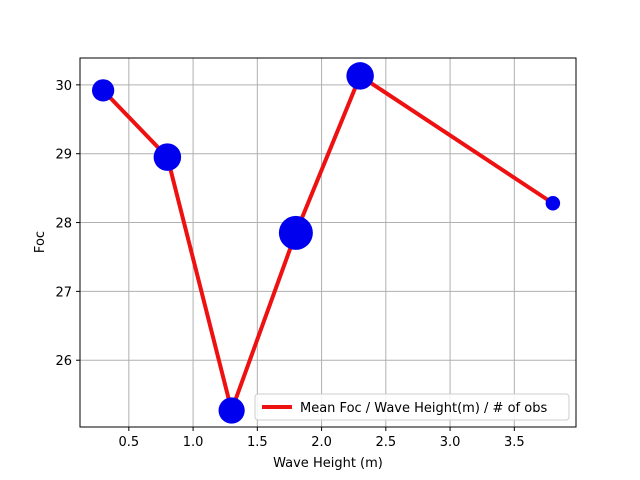 Image resolution: width=640 pixels, height=480 pixels. I want to click on y-axis: 26 27 28 29 30, so click(67, 224).